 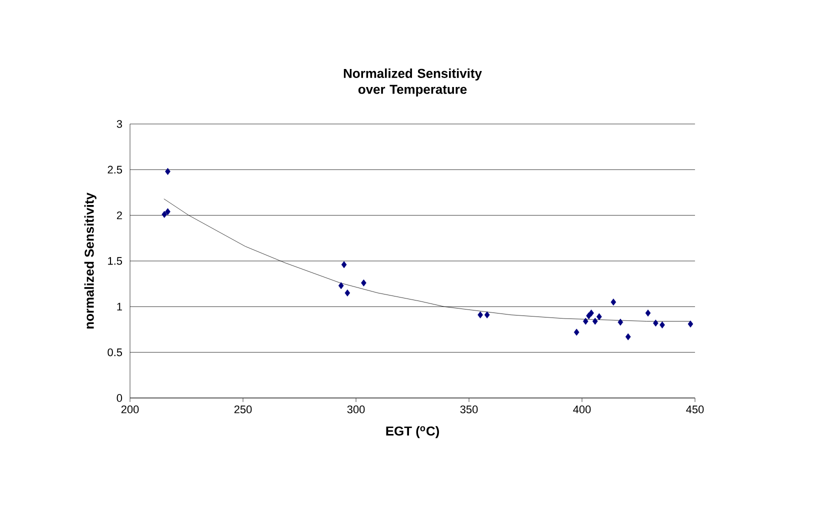 What do you see at coordinates (115, 170) in the screenshot?
I see `y-tick-label: 2.5` at bounding box center [115, 170].